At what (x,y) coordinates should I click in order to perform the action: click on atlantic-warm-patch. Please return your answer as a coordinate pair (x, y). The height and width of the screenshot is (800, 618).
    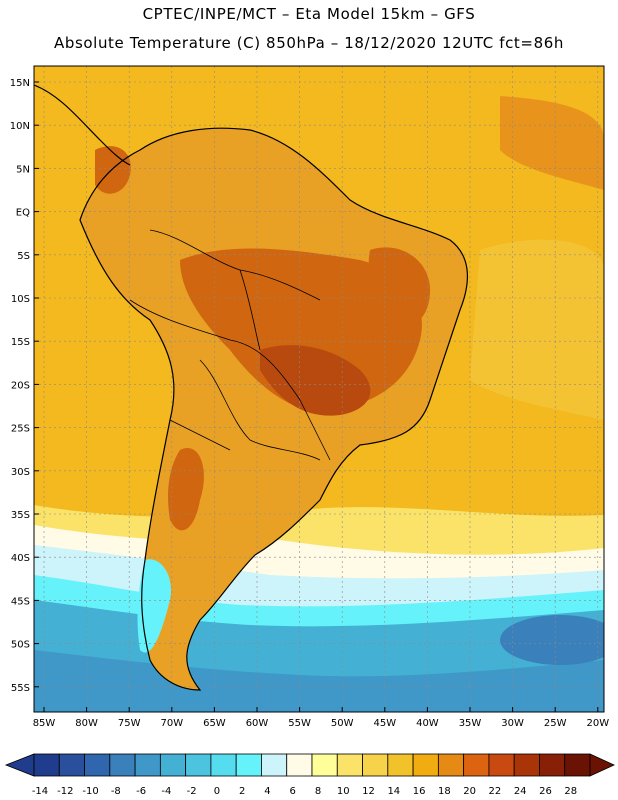
    Looking at the image, I should click on (537, 329).